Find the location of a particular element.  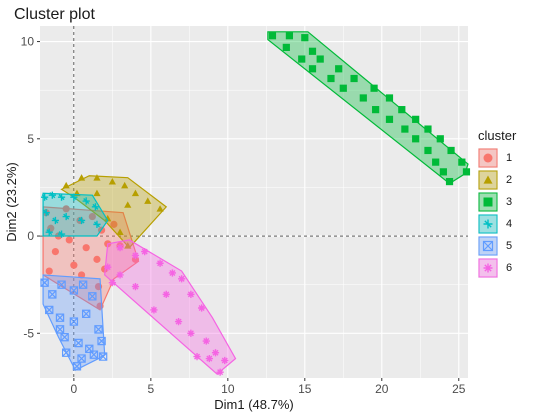

legend-label: 4 is located at coordinates (509, 224).